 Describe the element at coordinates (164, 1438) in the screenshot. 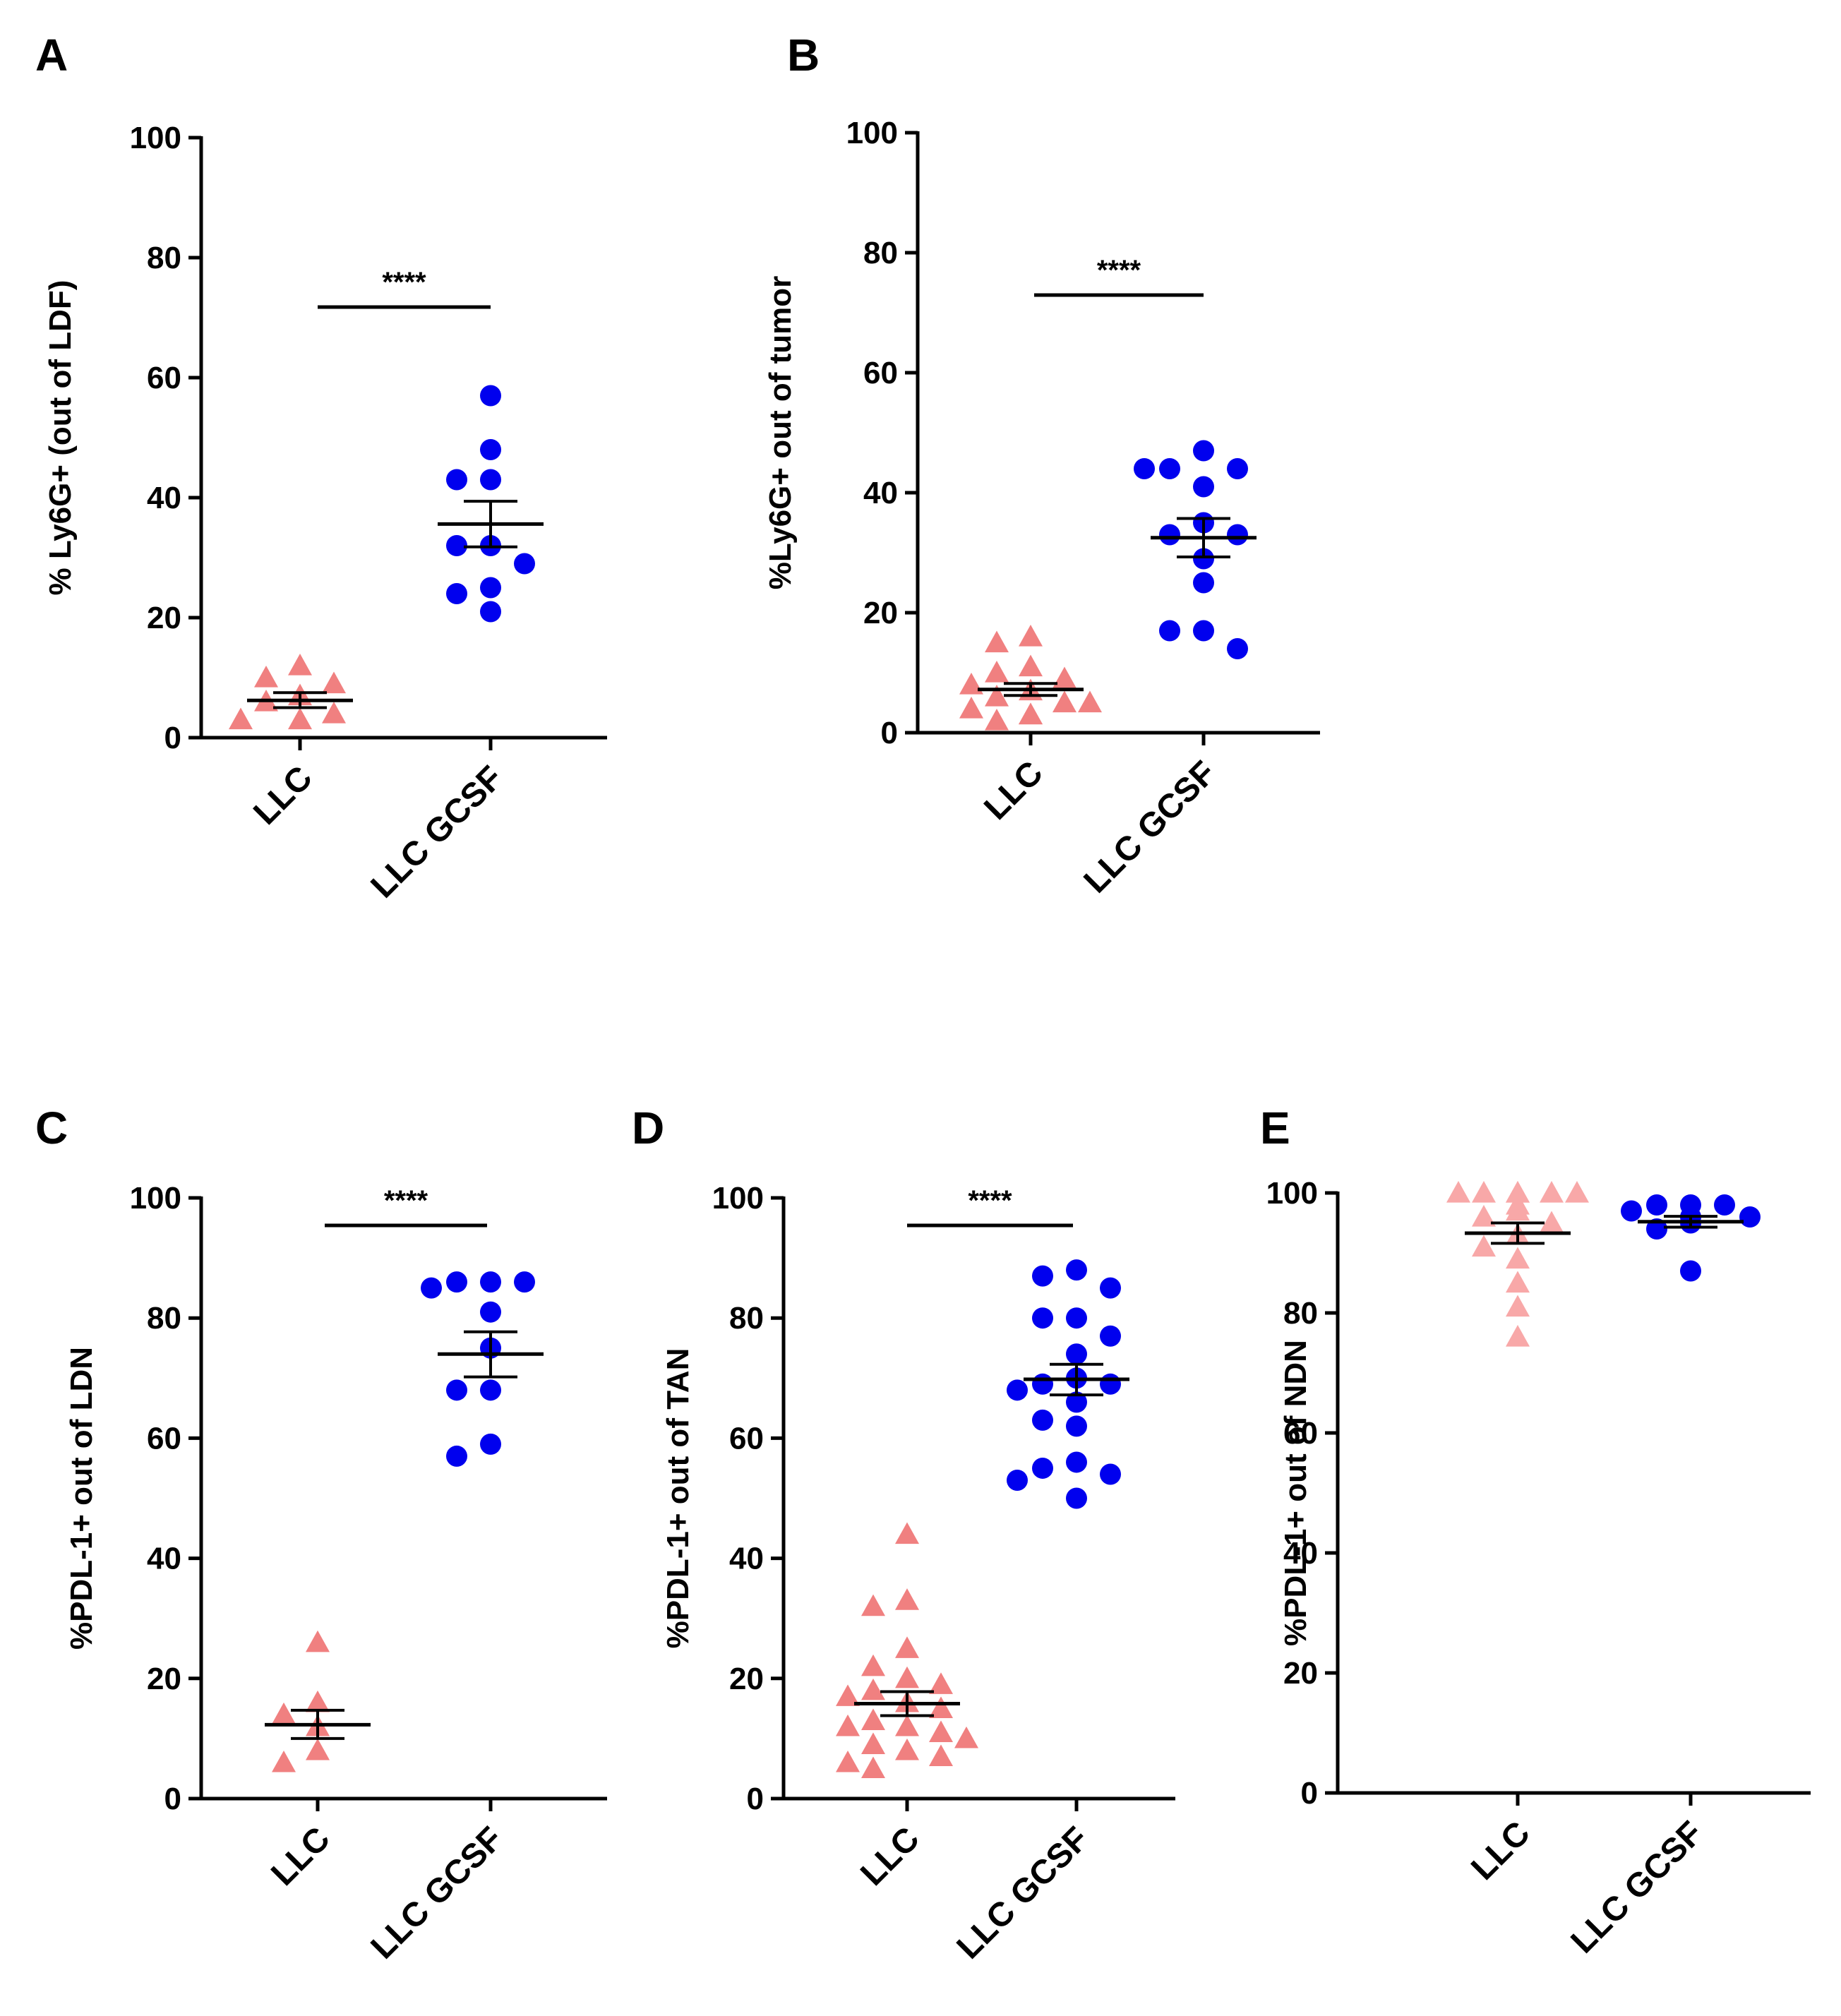

I see `y-tick-label: 60` at that location.